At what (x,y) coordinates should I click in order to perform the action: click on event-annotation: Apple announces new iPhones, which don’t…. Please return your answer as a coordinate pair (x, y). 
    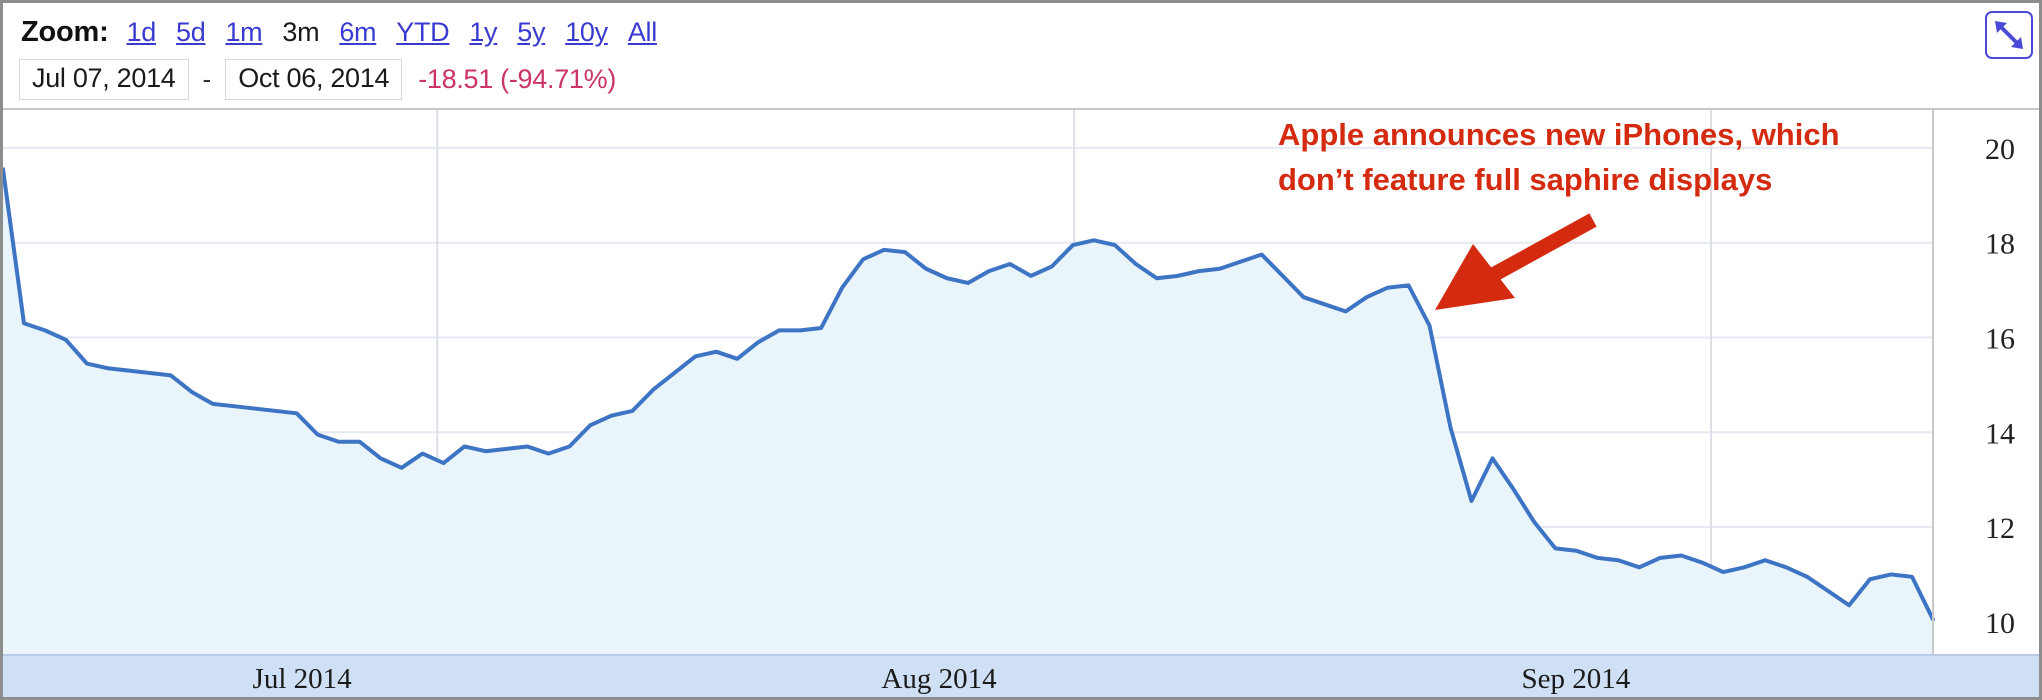
    Looking at the image, I should click on (1559, 213).